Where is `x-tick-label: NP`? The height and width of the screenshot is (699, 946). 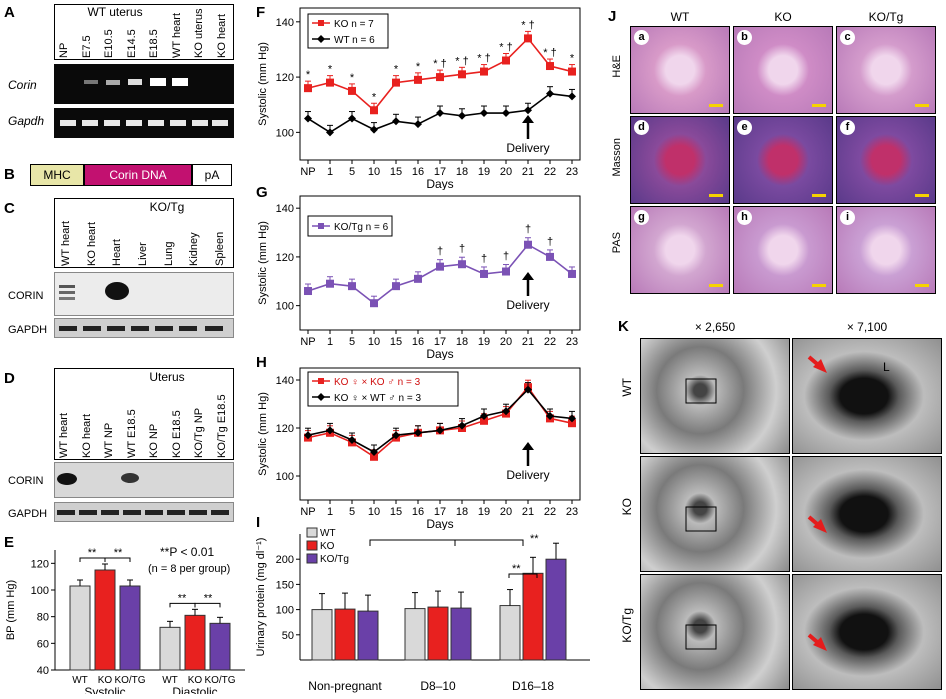 x-tick-label: NP is located at coordinates (307, 342).